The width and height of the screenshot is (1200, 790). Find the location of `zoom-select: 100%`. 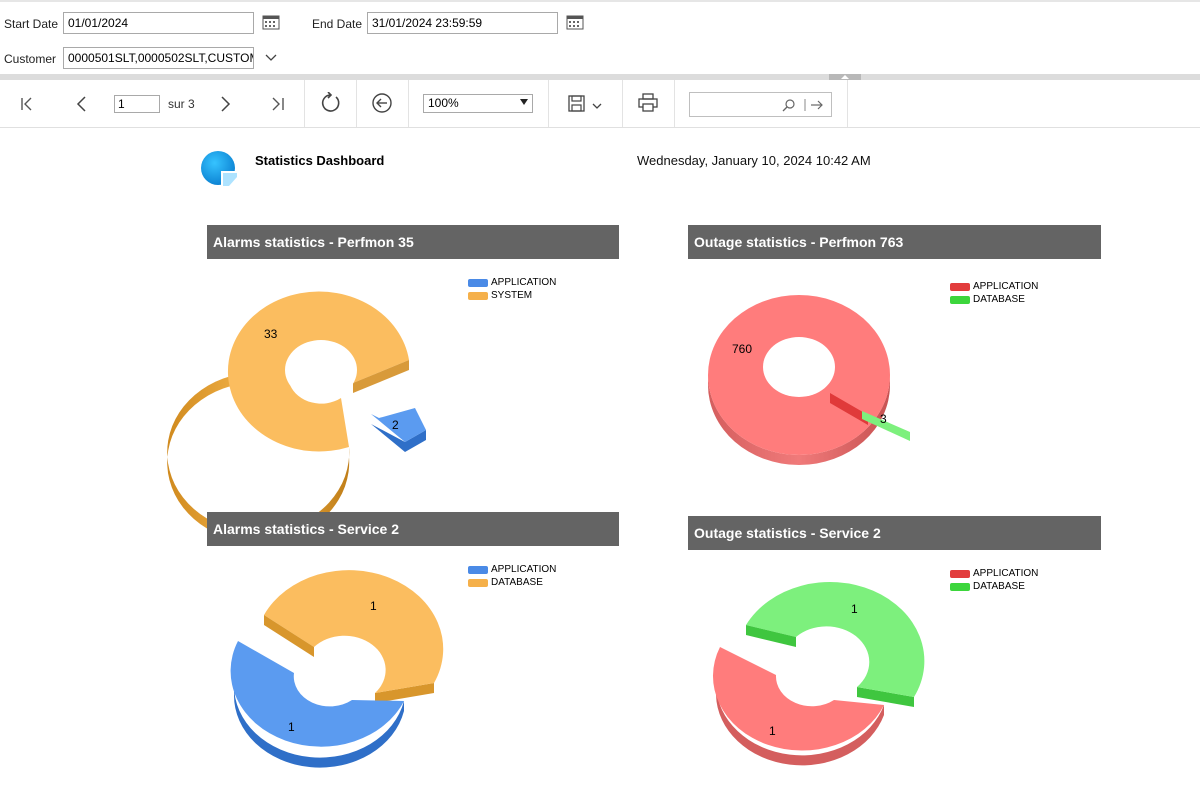

zoom-select: 100% is located at coordinates (478, 103).